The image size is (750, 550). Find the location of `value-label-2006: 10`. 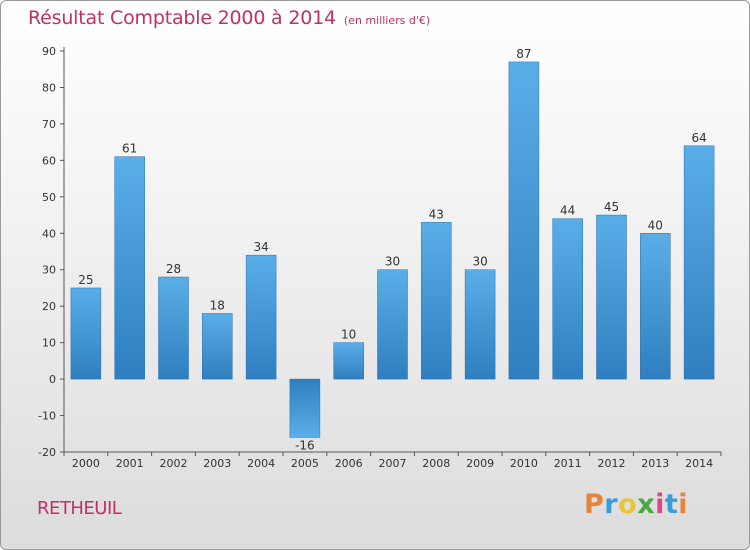

value-label-2006: 10 is located at coordinates (348, 335).